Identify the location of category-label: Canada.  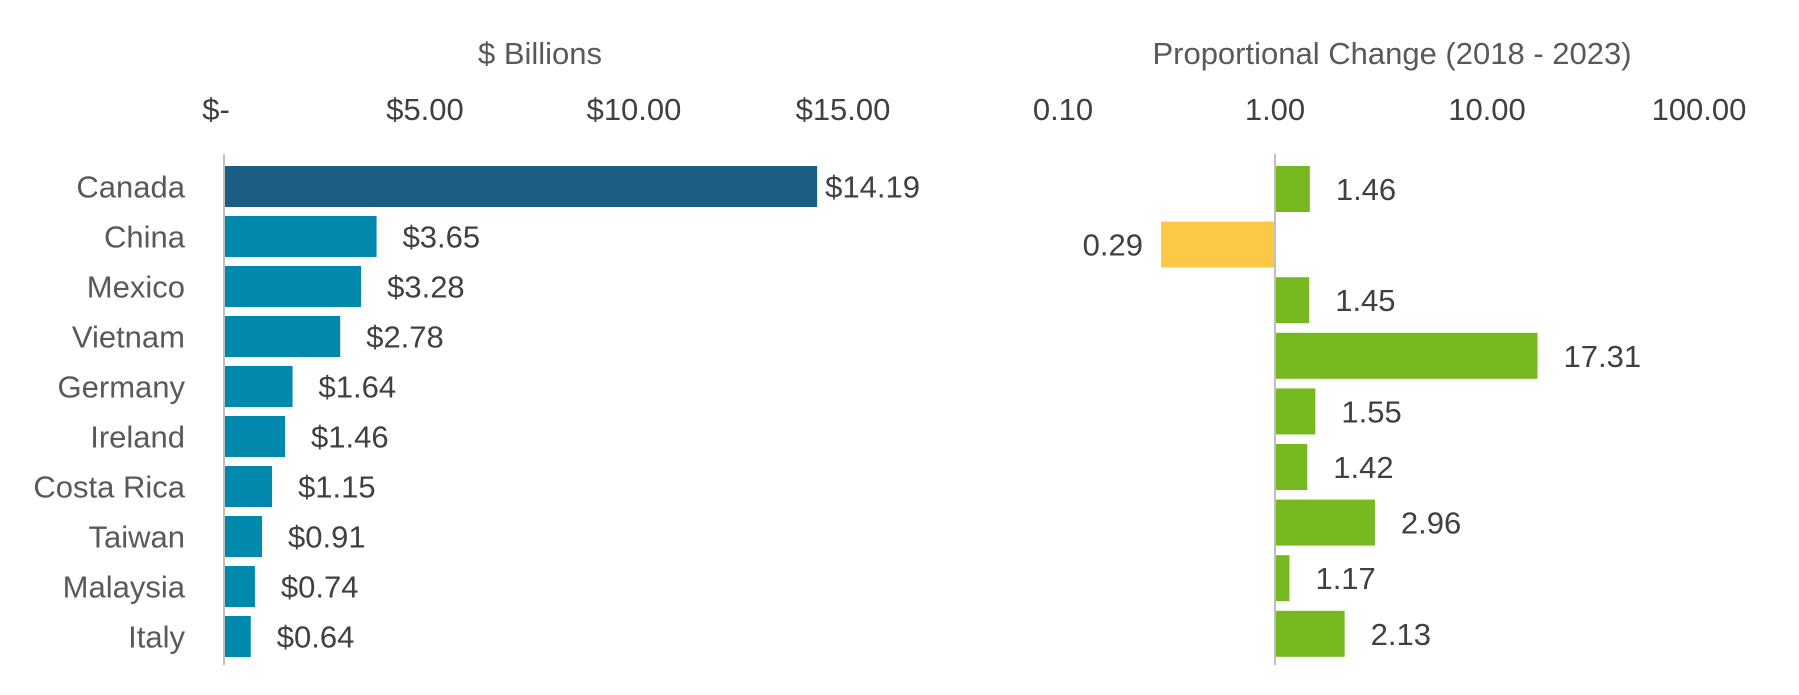
(130, 187).